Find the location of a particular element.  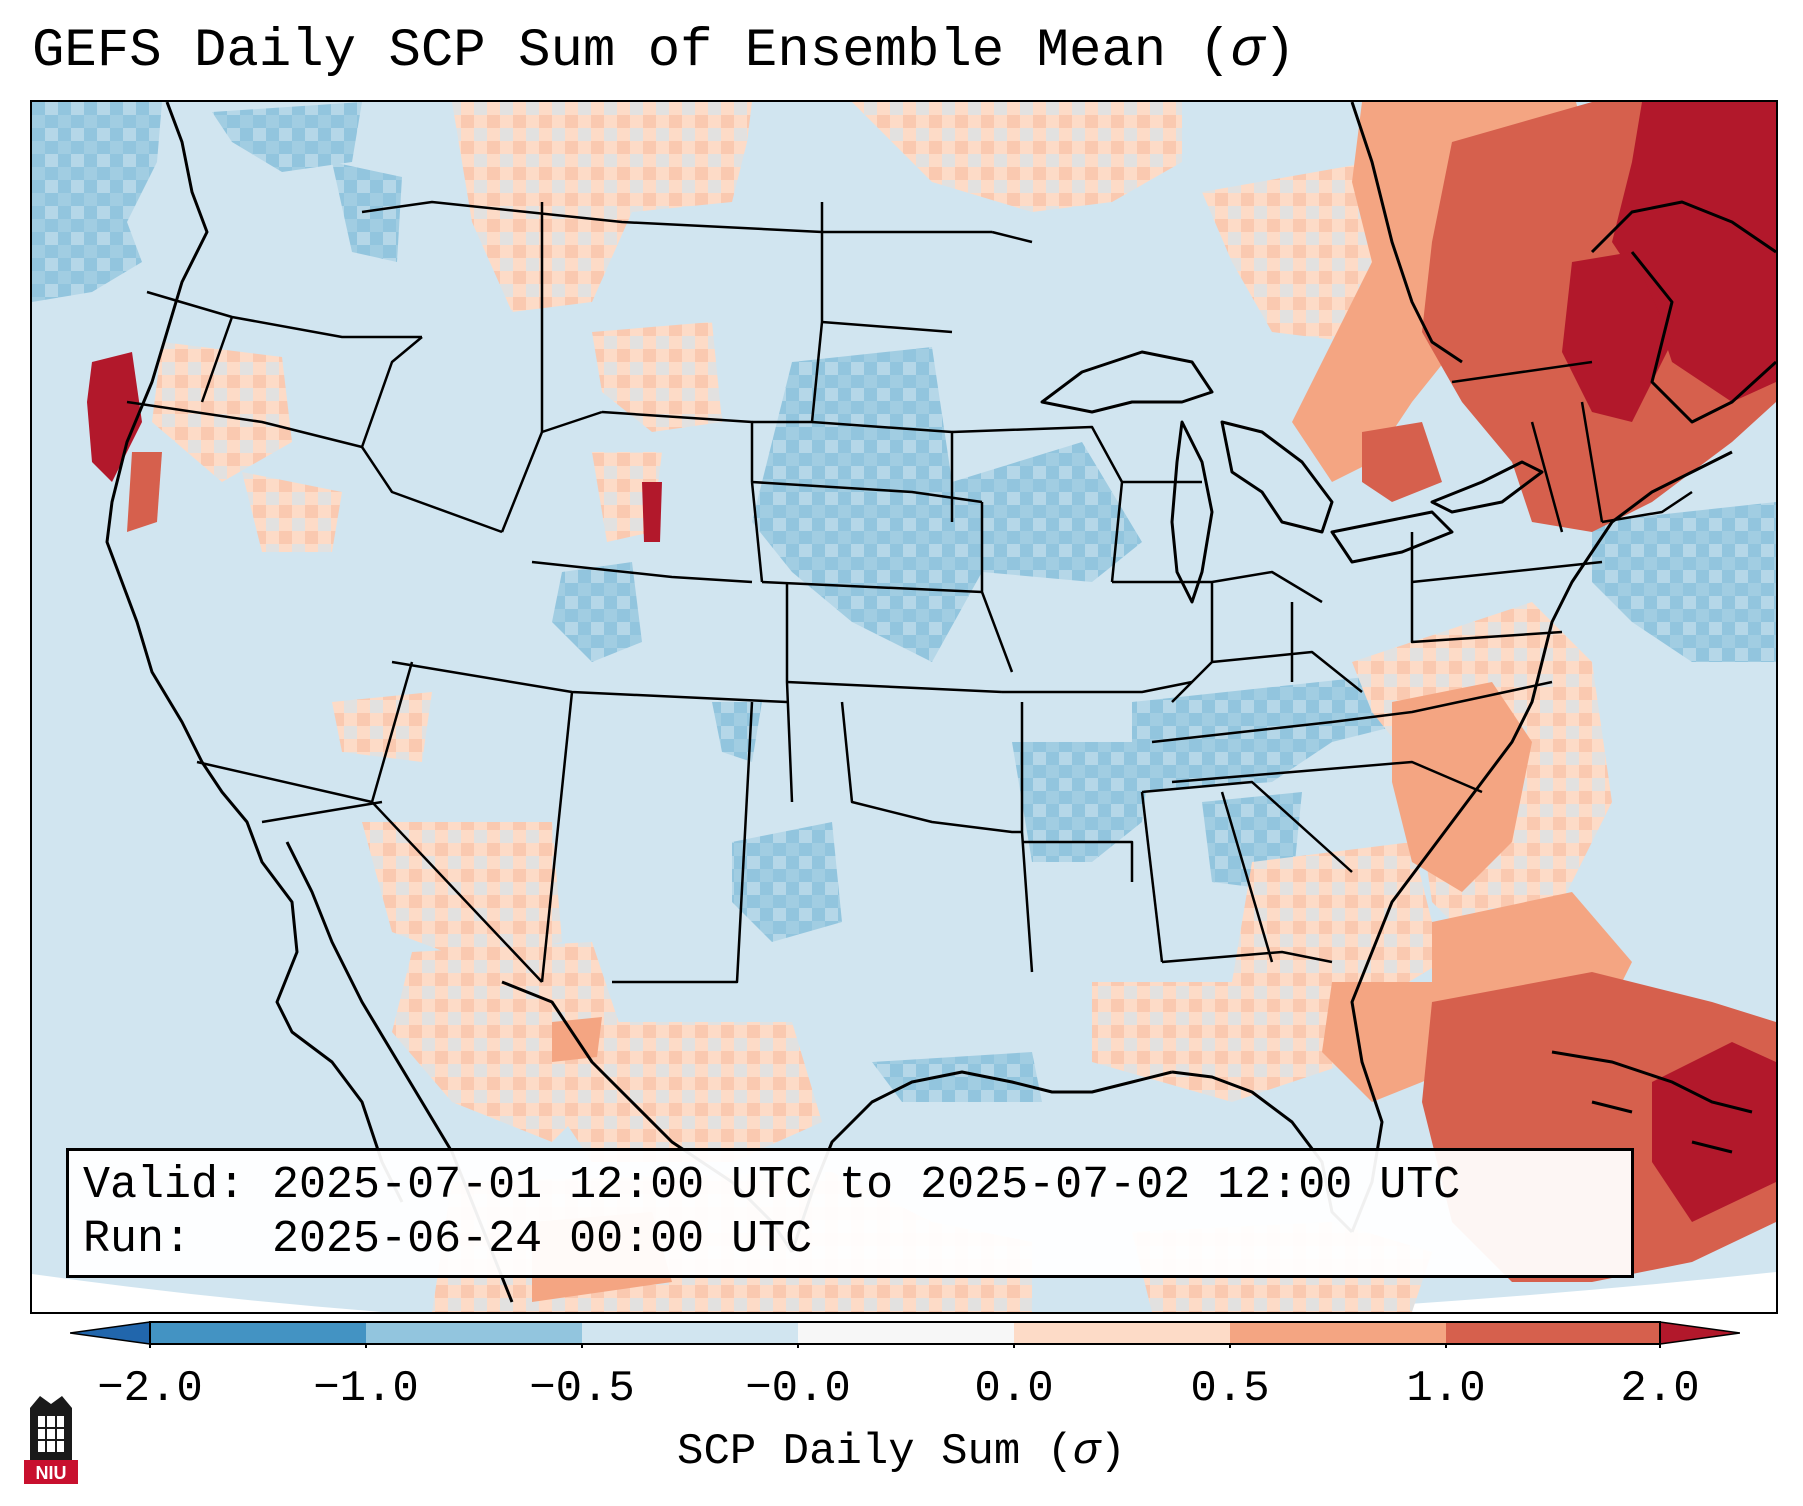

run-line: Run: 2025-06-24 00:00 UTC is located at coordinates (850, 1240).